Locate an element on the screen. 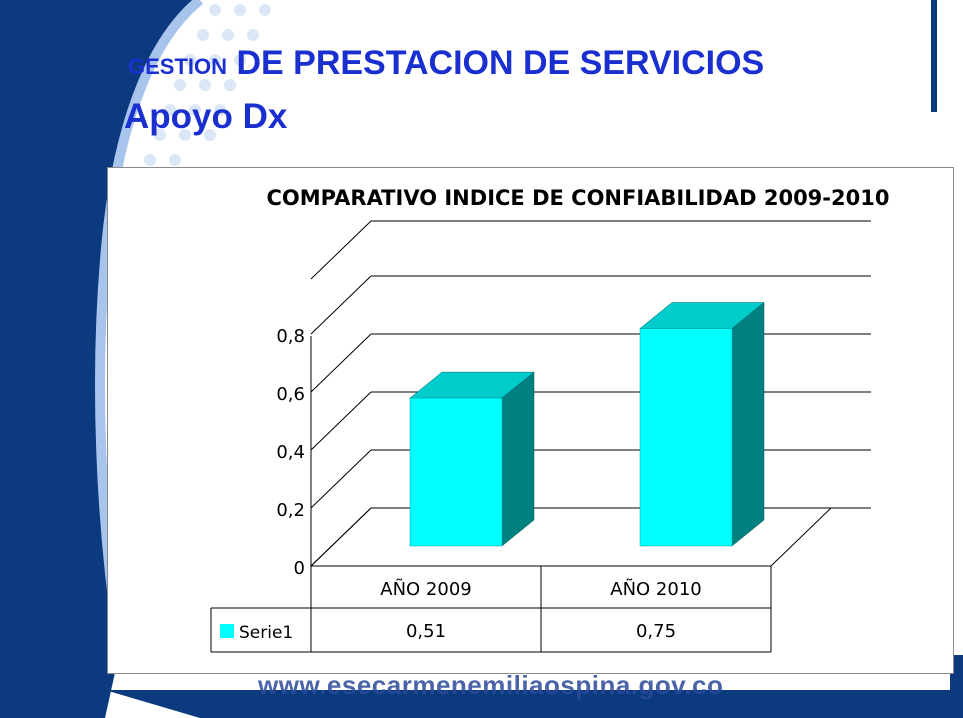  y-tick-label: 0,8 is located at coordinates (290, 336).